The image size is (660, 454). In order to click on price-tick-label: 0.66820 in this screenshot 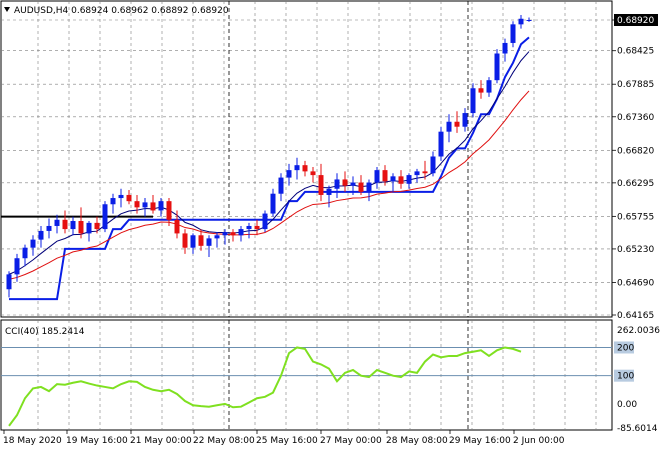, I will do `click(635, 151)`.